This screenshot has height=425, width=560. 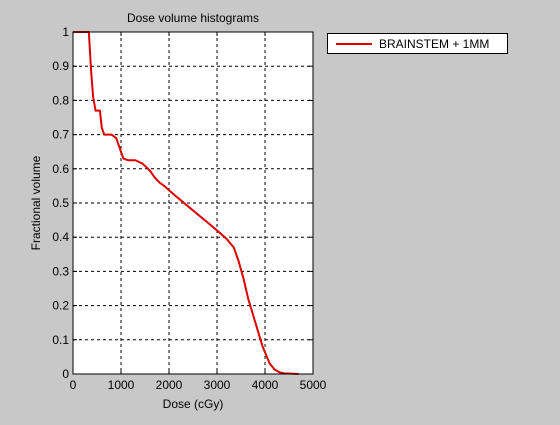 I want to click on x-tick-label: 1000, so click(x=121, y=385).